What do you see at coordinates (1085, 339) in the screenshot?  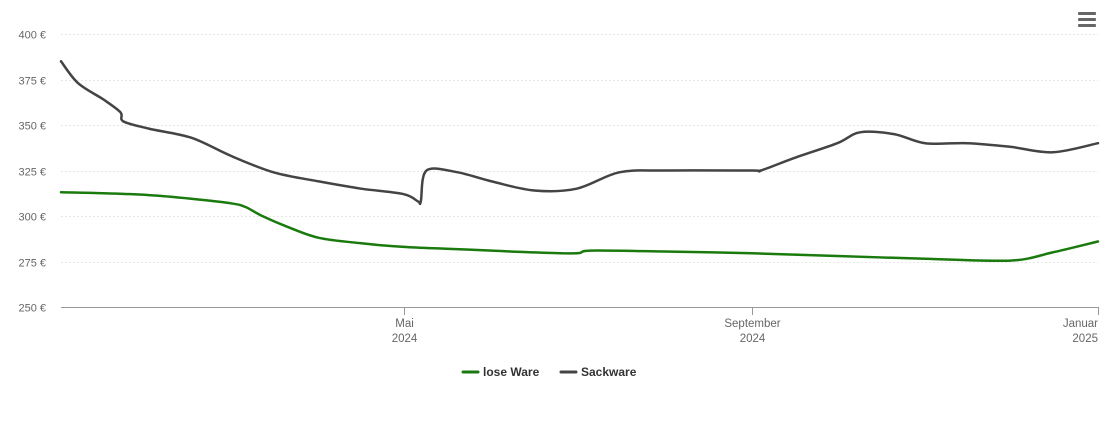 I see `x-tick-label-year: 2025` at bounding box center [1085, 339].